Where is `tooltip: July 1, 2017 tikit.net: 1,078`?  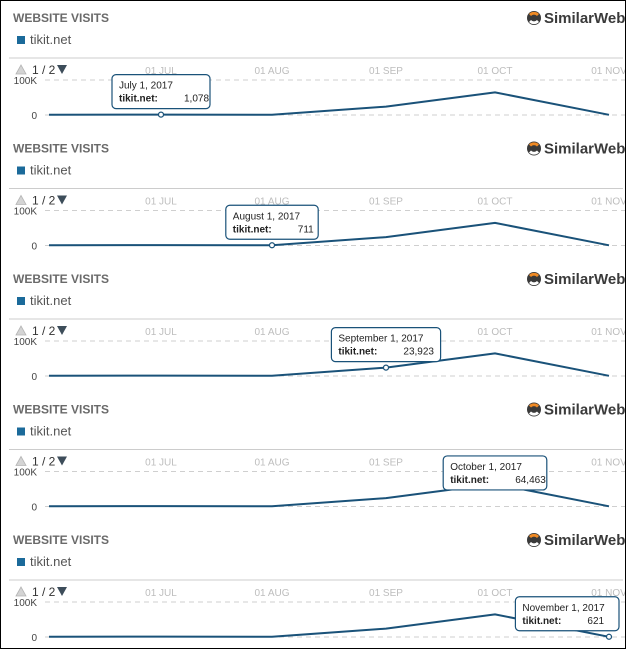
tooltip: July 1, 2017 tikit.net: 1,078 is located at coordinates (161, 92).